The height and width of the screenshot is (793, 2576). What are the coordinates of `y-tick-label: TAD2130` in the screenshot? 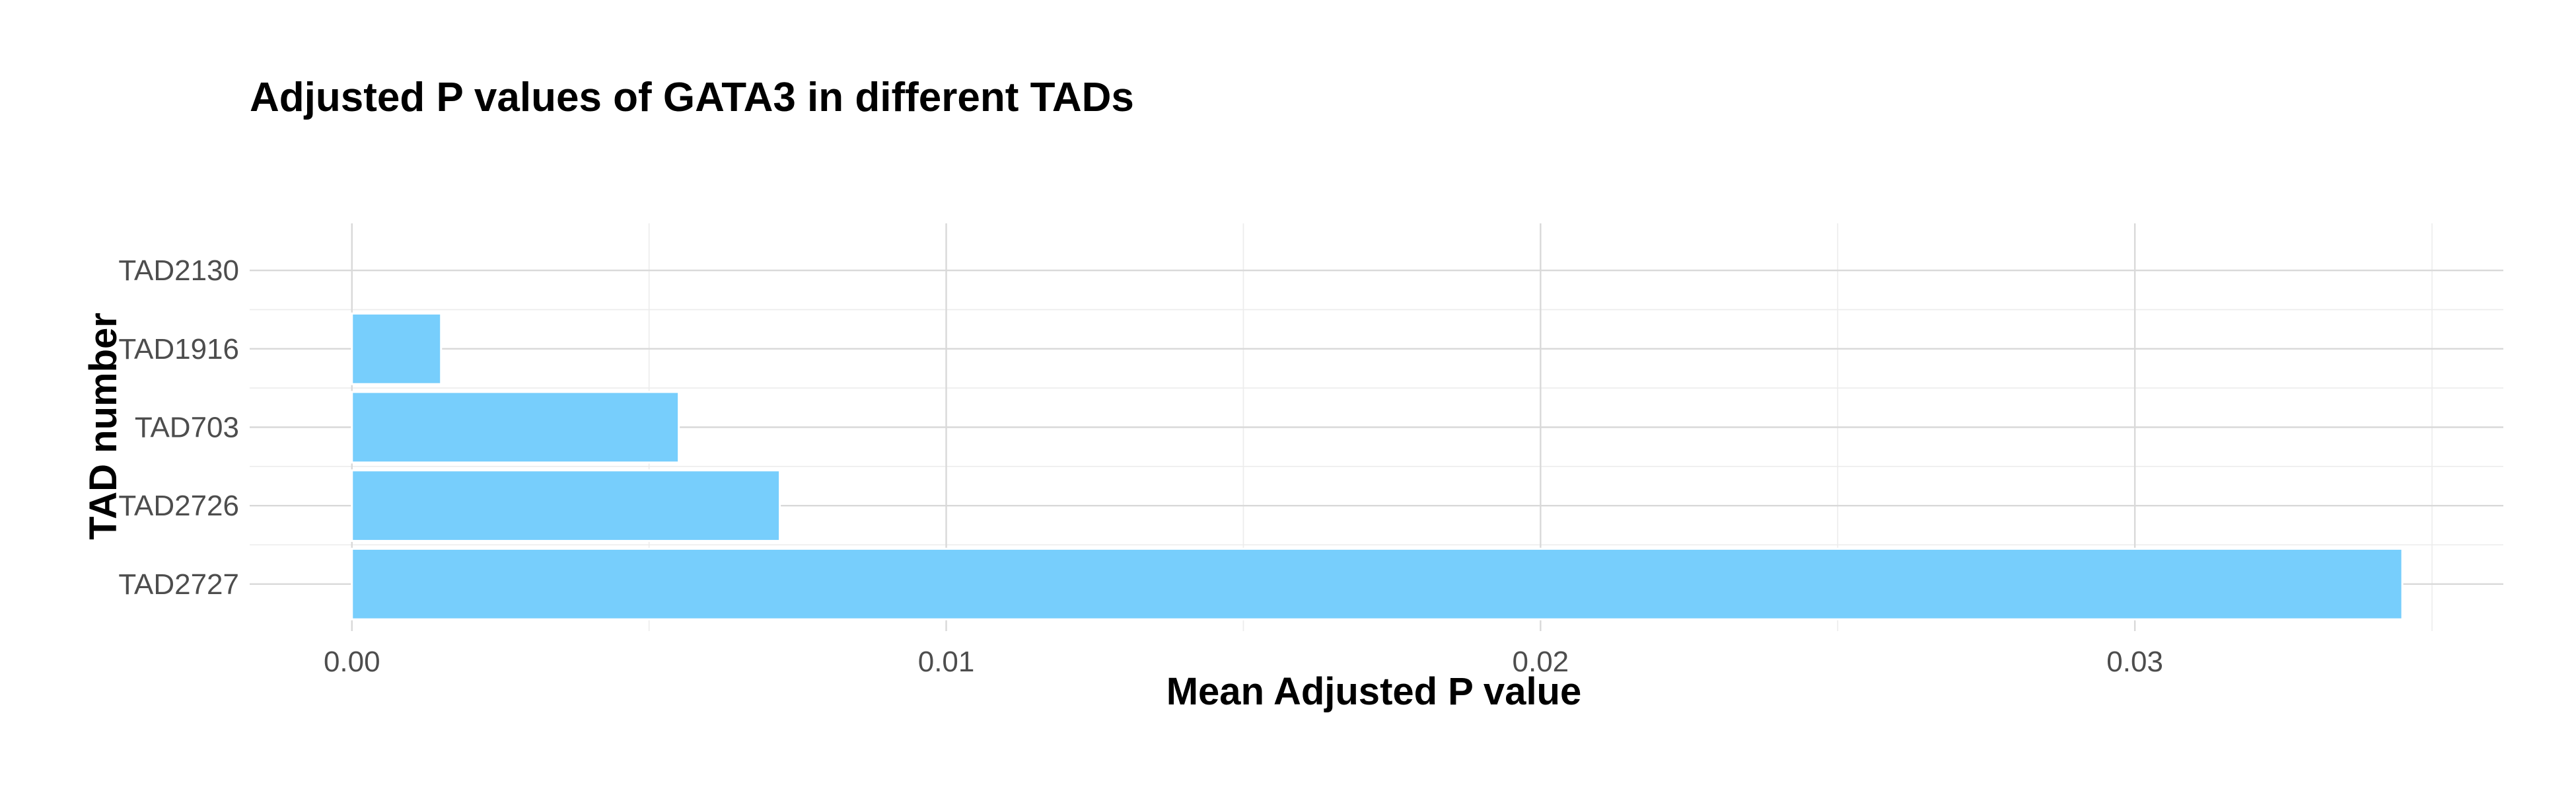 It's located at (179, 270).